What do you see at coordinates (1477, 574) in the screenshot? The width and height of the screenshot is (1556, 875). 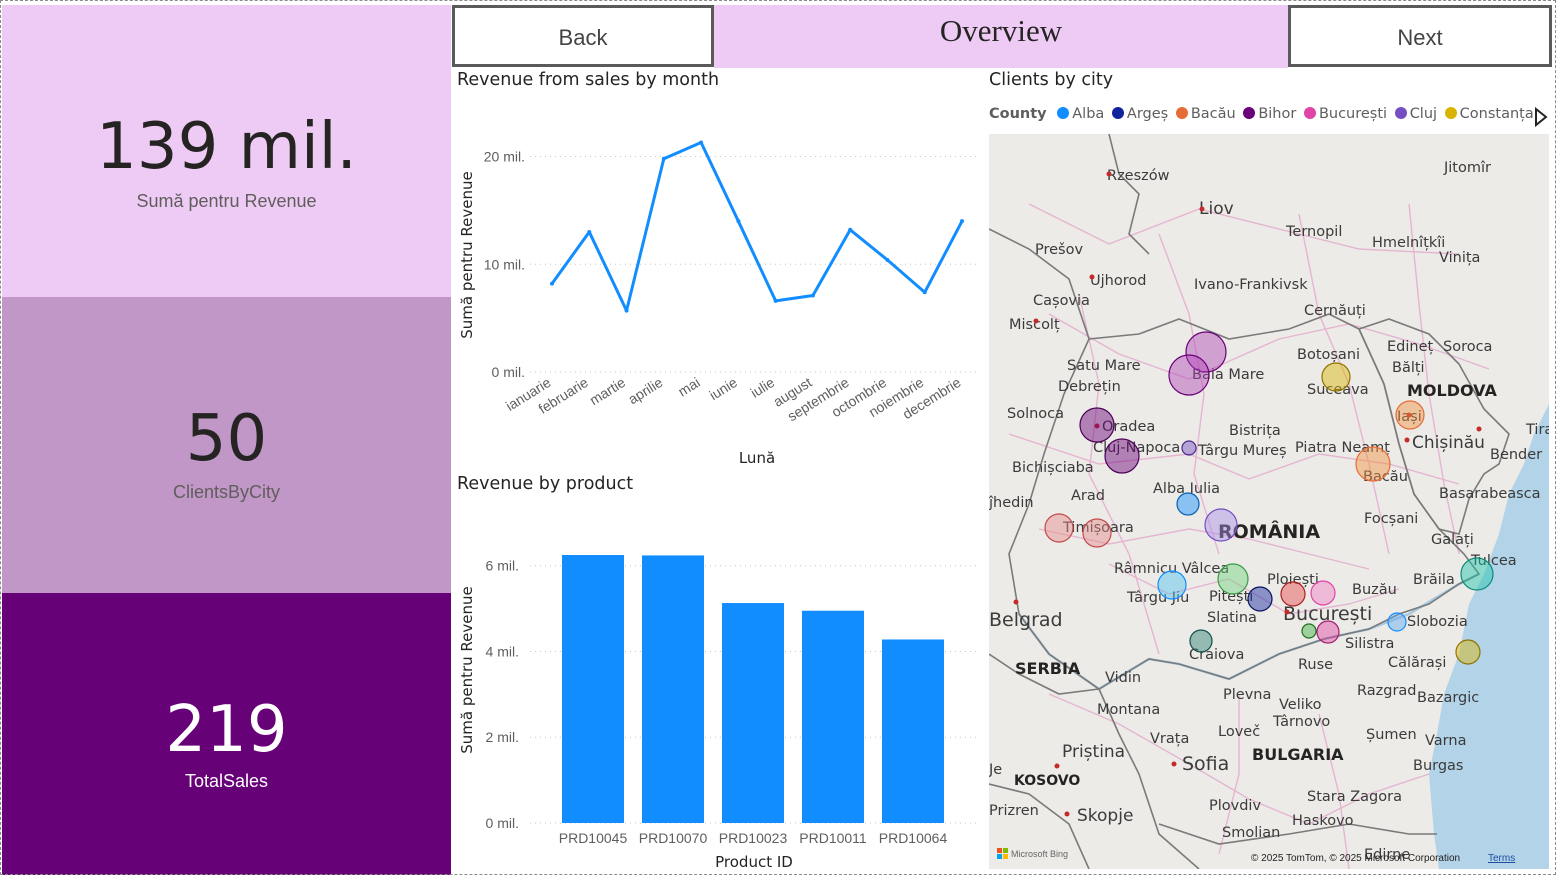 I see `bubble-tulcea` at bounding box center [1477, 574].